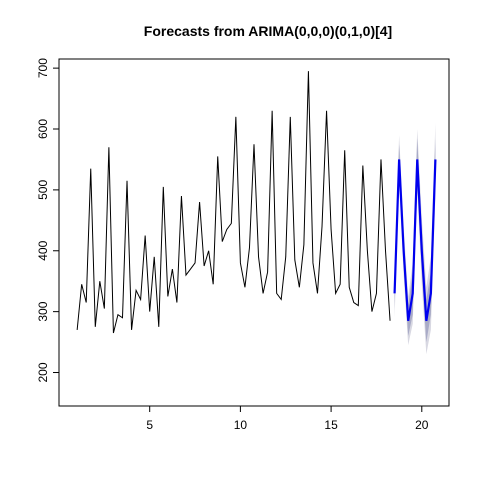 The width and height of the screenshot is (480, 480). What do you see at coordinates (48, 220) in the screenshot?
I see `y-axis: 200 300 400 500 600 700` at bounding box center [48, 220].